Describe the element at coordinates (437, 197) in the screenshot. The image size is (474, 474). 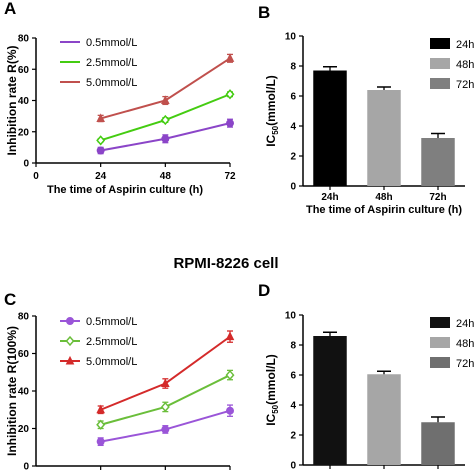
I see `x-tick-label: 72h` at that location.